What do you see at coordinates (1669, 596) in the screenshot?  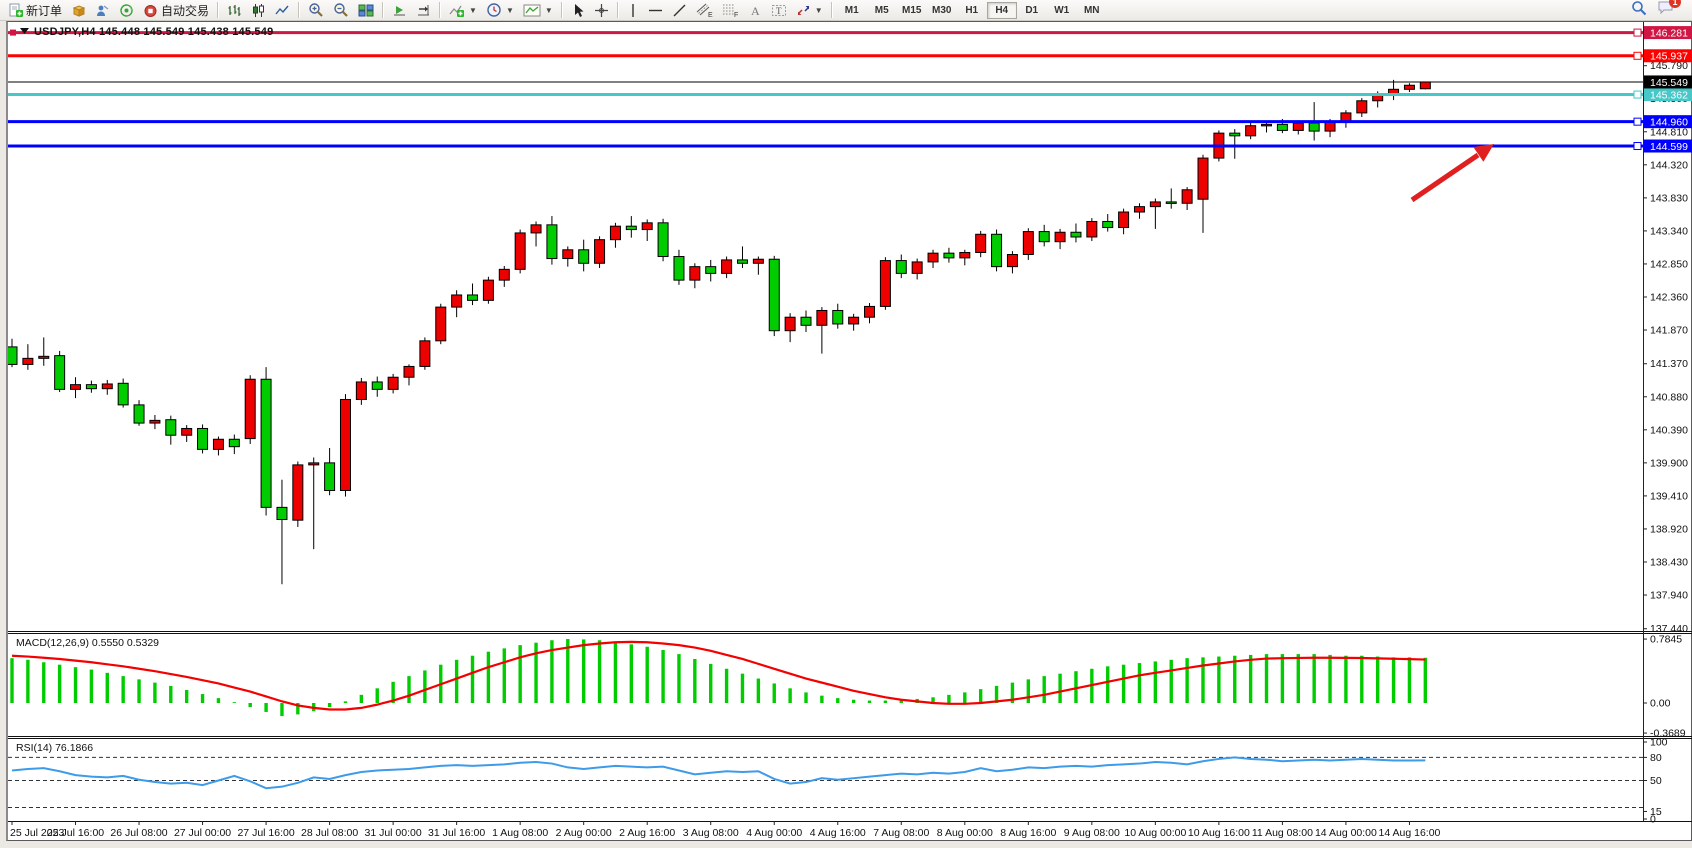 I see `svg-text: 137.940` at bounding box center [1669, 596].